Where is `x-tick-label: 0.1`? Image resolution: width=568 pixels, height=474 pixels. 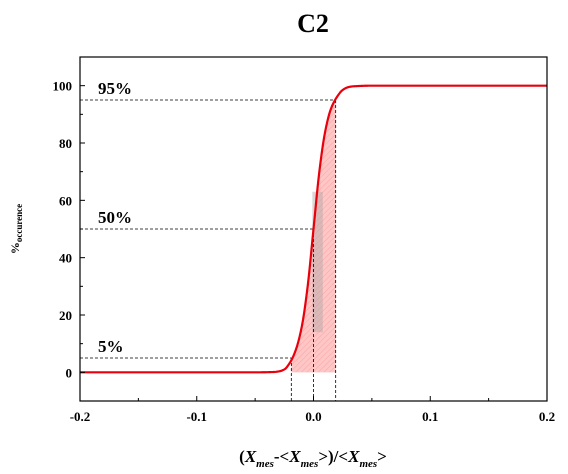
x-tick-label: 0.1 is located at coordinates (430, 416).